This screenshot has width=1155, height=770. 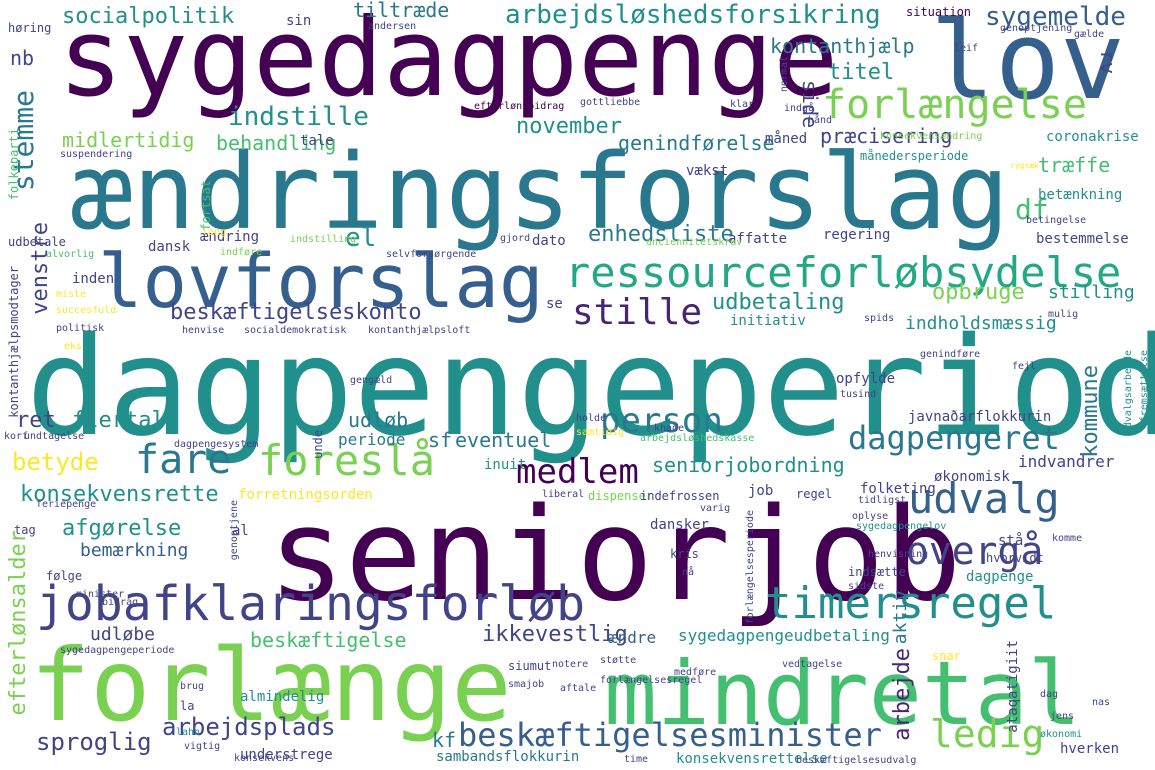 I want to click on word: efterlønsbidrag, so click(x=519, y=106).